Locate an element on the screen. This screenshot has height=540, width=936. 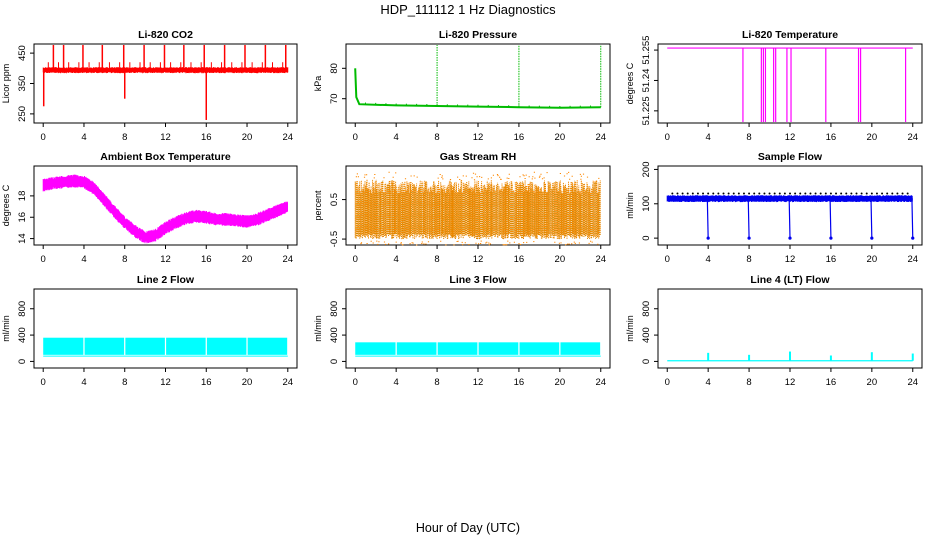
panel-title: Sample Flow is located at coordinates (790, 157).